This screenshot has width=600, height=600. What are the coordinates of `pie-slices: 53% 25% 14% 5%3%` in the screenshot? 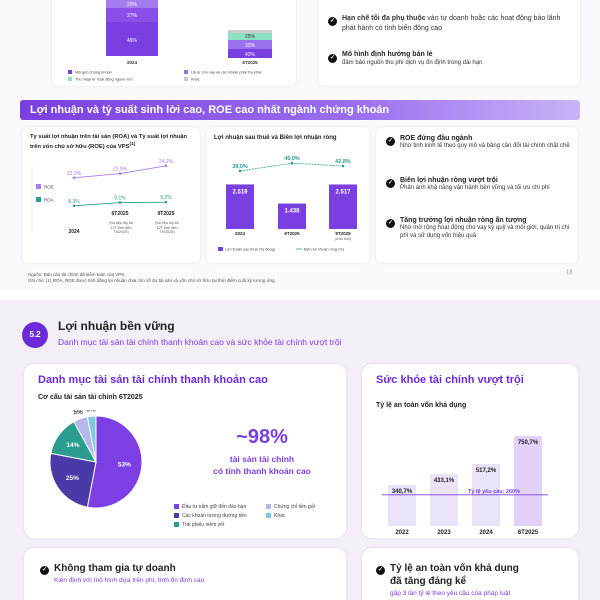 It's located at (96, 459).